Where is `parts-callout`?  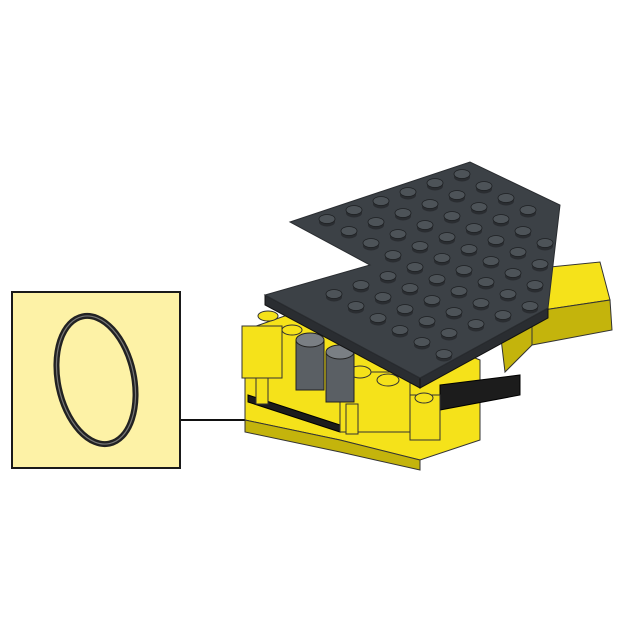
parts-callout is located at coordinates (96, 380).